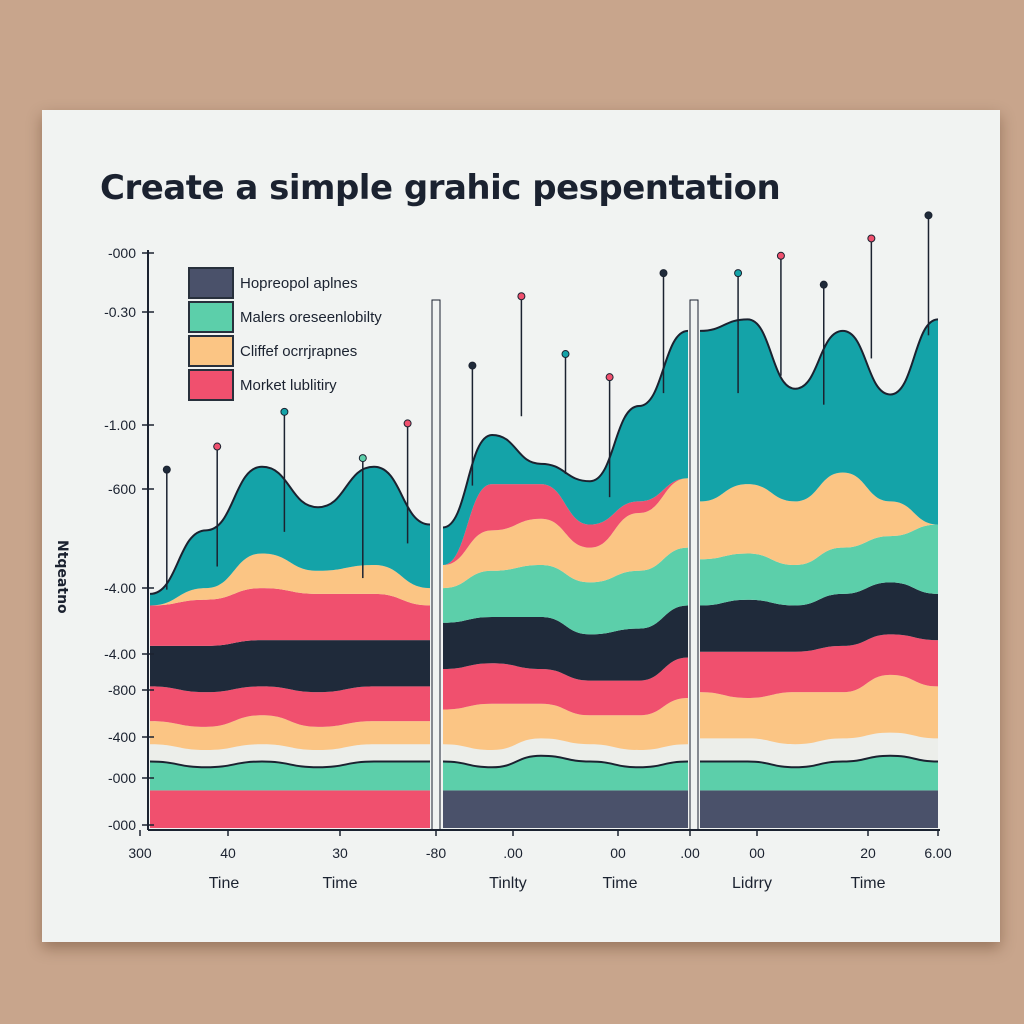 The width and height of the screenshot is (1024, 1024). What do you see at coordinates (340, 853) in the screenshot?
I see `x-tick-label: 30` at bounding box center [340, 853].